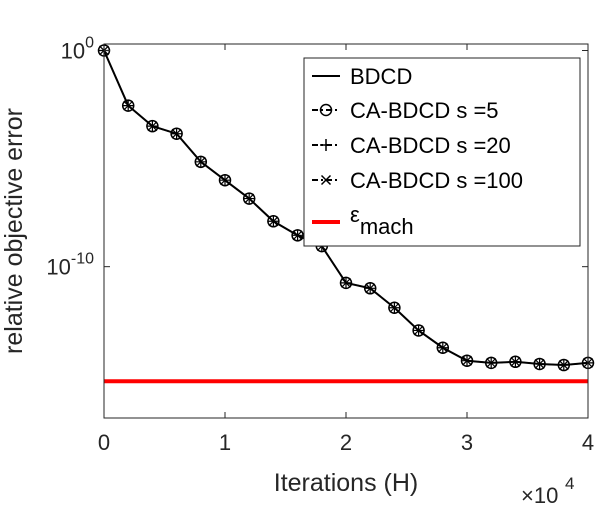 This screenshot has height=514, width=598. I want to click on legend-marker-cross, so click(326, 180).